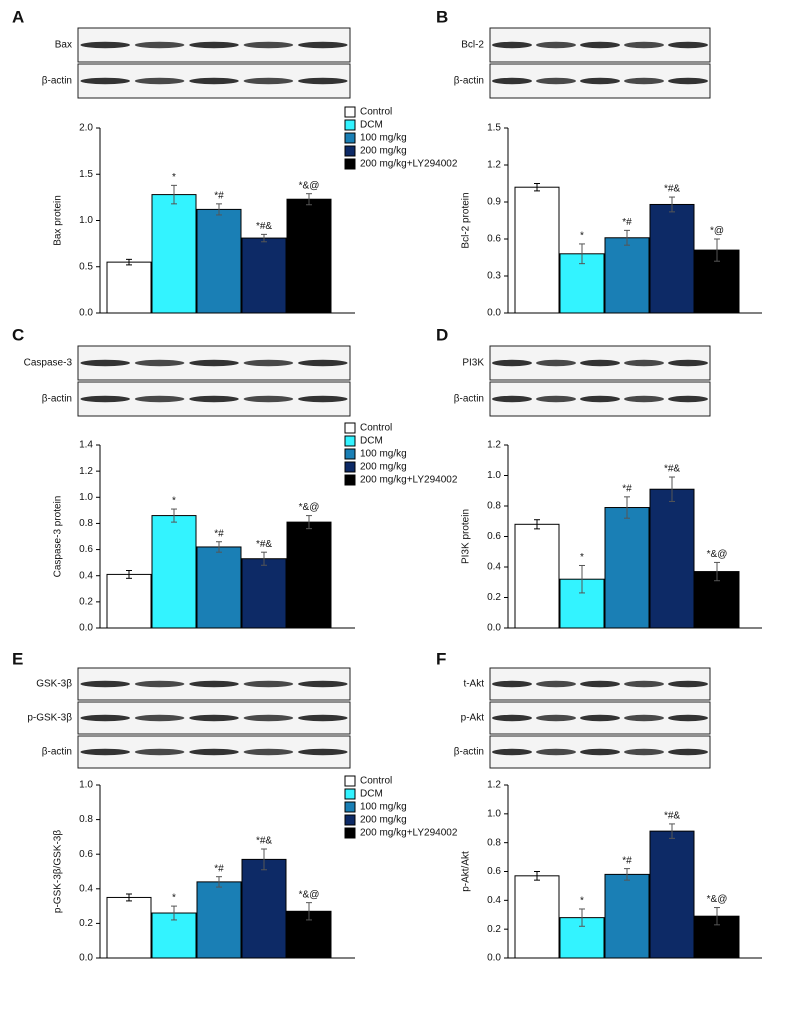  I want to click on y-tick-label: 0.3, so click(494, 276).